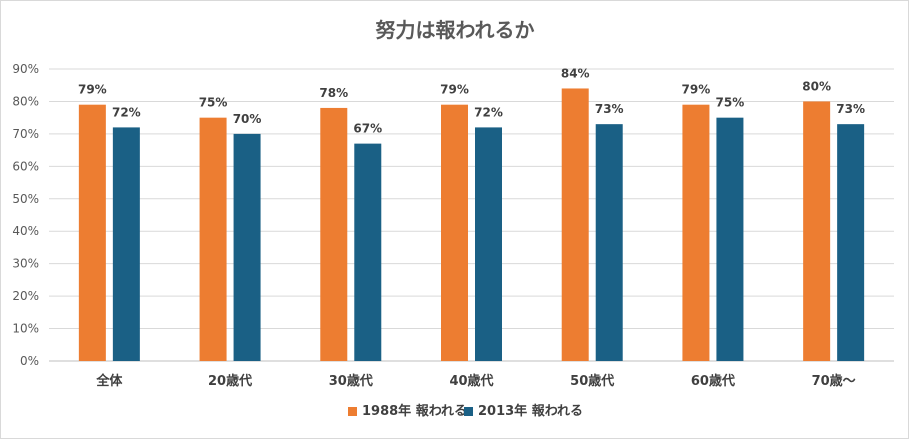 The width and height of the screenshot is (909, 440). I want to click on x-tick-label: 全体, so click(109, 381).